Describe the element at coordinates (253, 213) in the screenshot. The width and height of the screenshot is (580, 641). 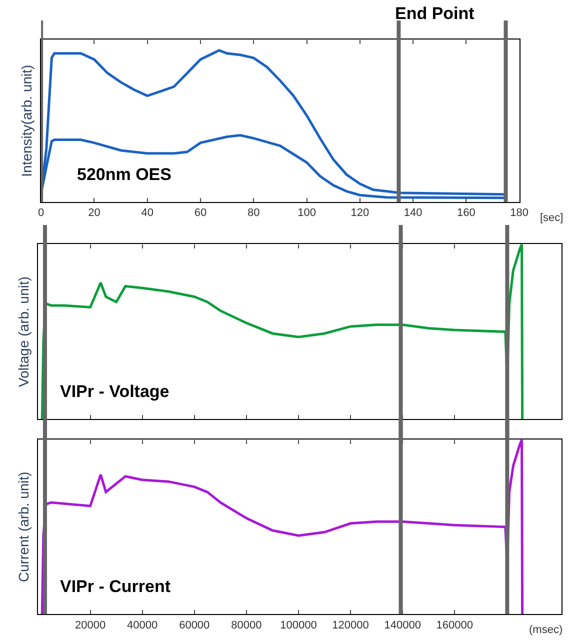
I see `x-tick-label: 80` at that location.